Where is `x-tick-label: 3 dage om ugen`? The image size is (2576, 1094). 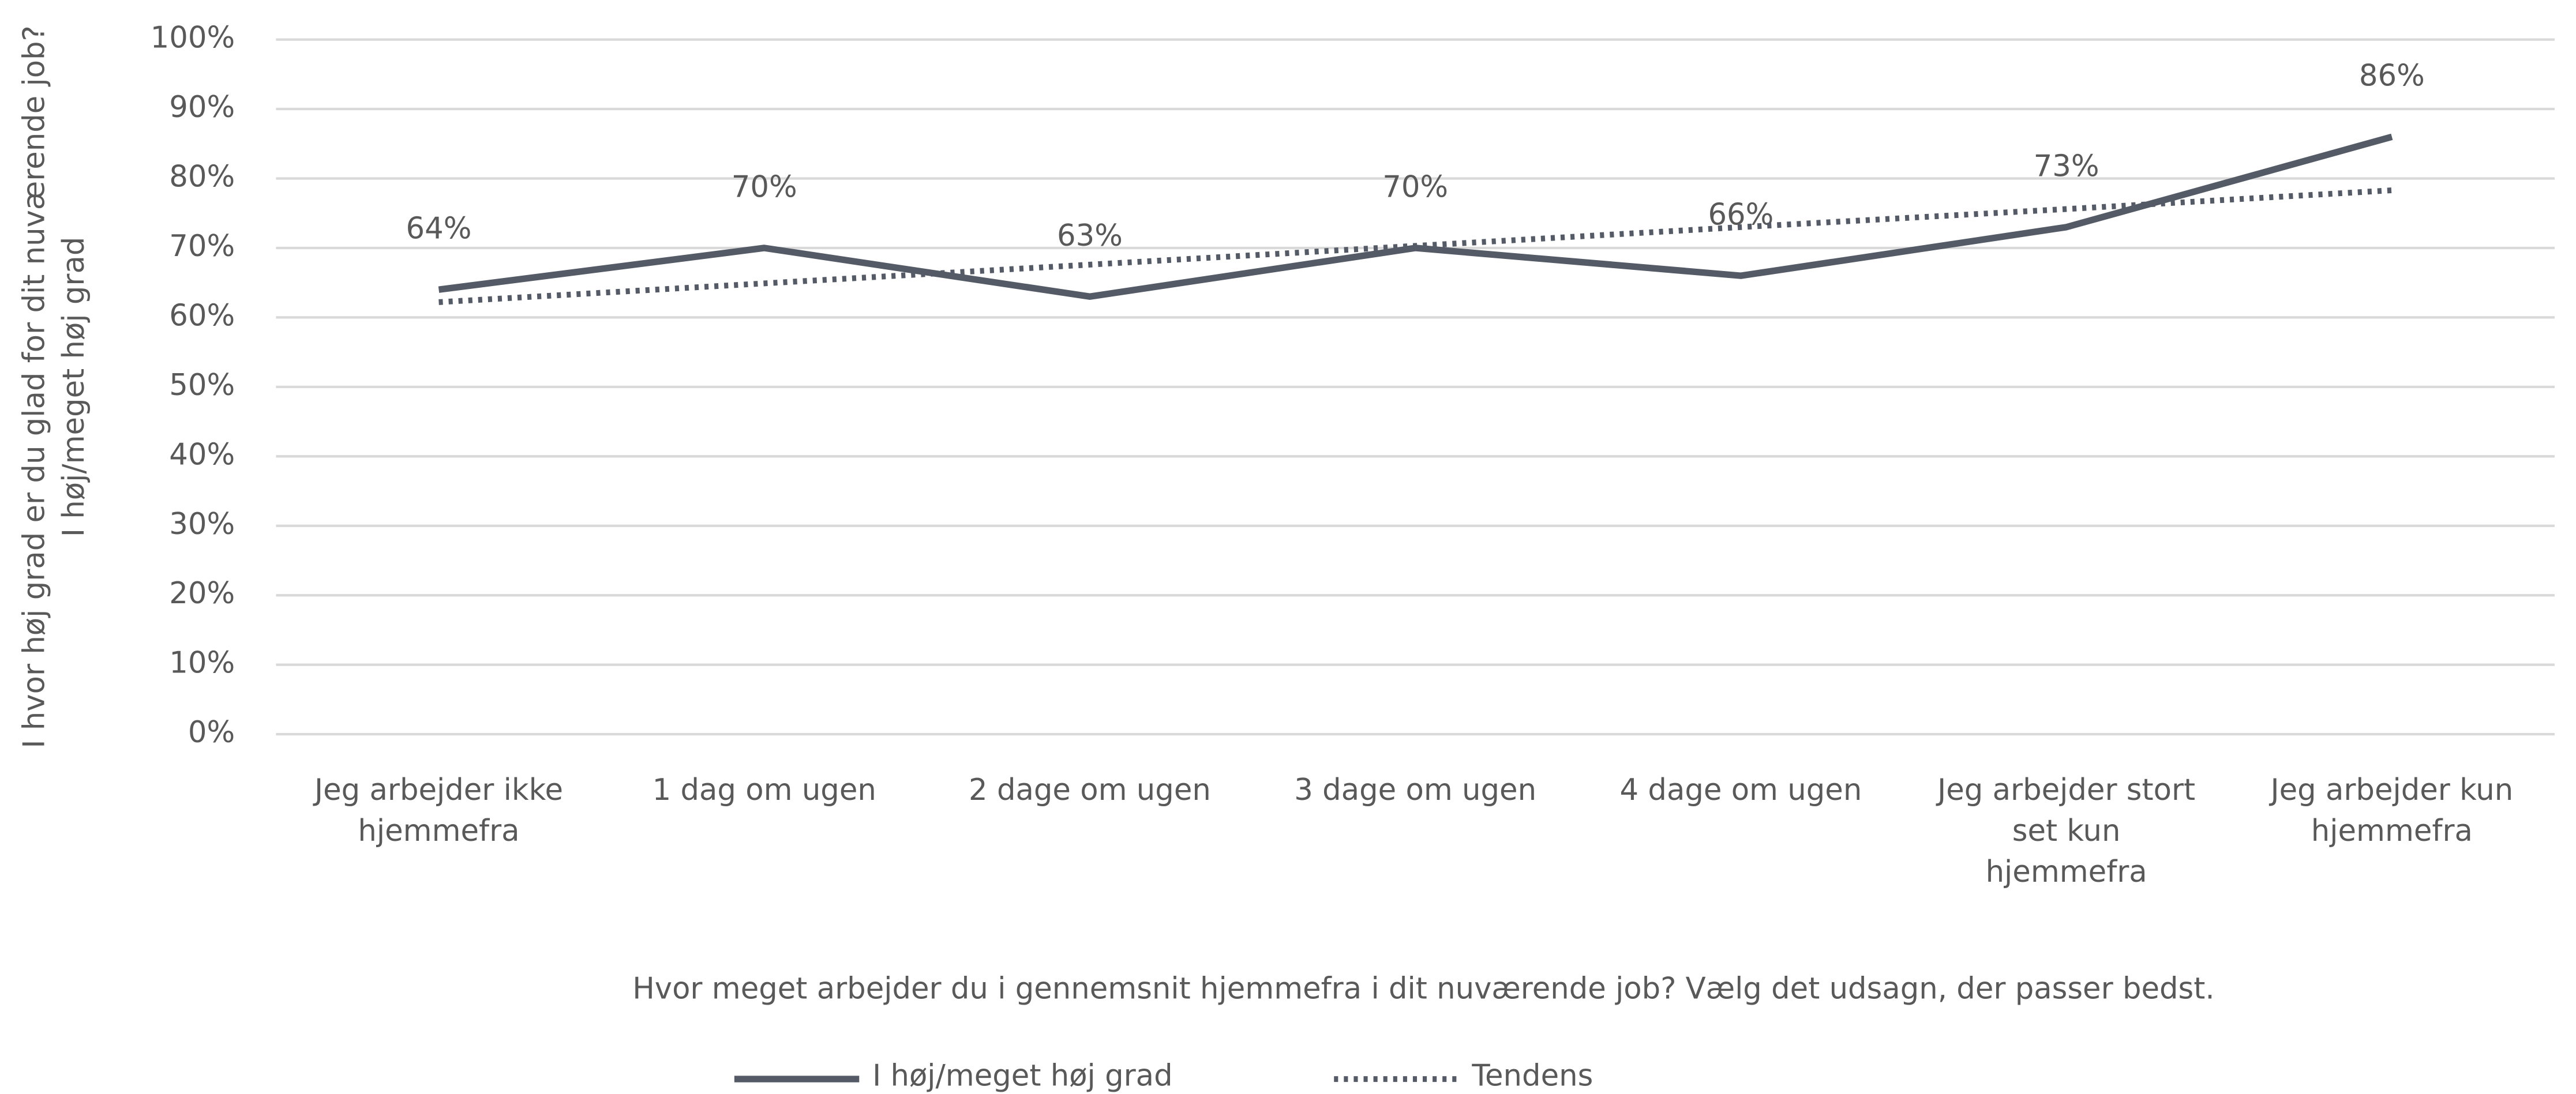
x-tick-label: 3 dage om ugen is located at coordinates (1415, 790).